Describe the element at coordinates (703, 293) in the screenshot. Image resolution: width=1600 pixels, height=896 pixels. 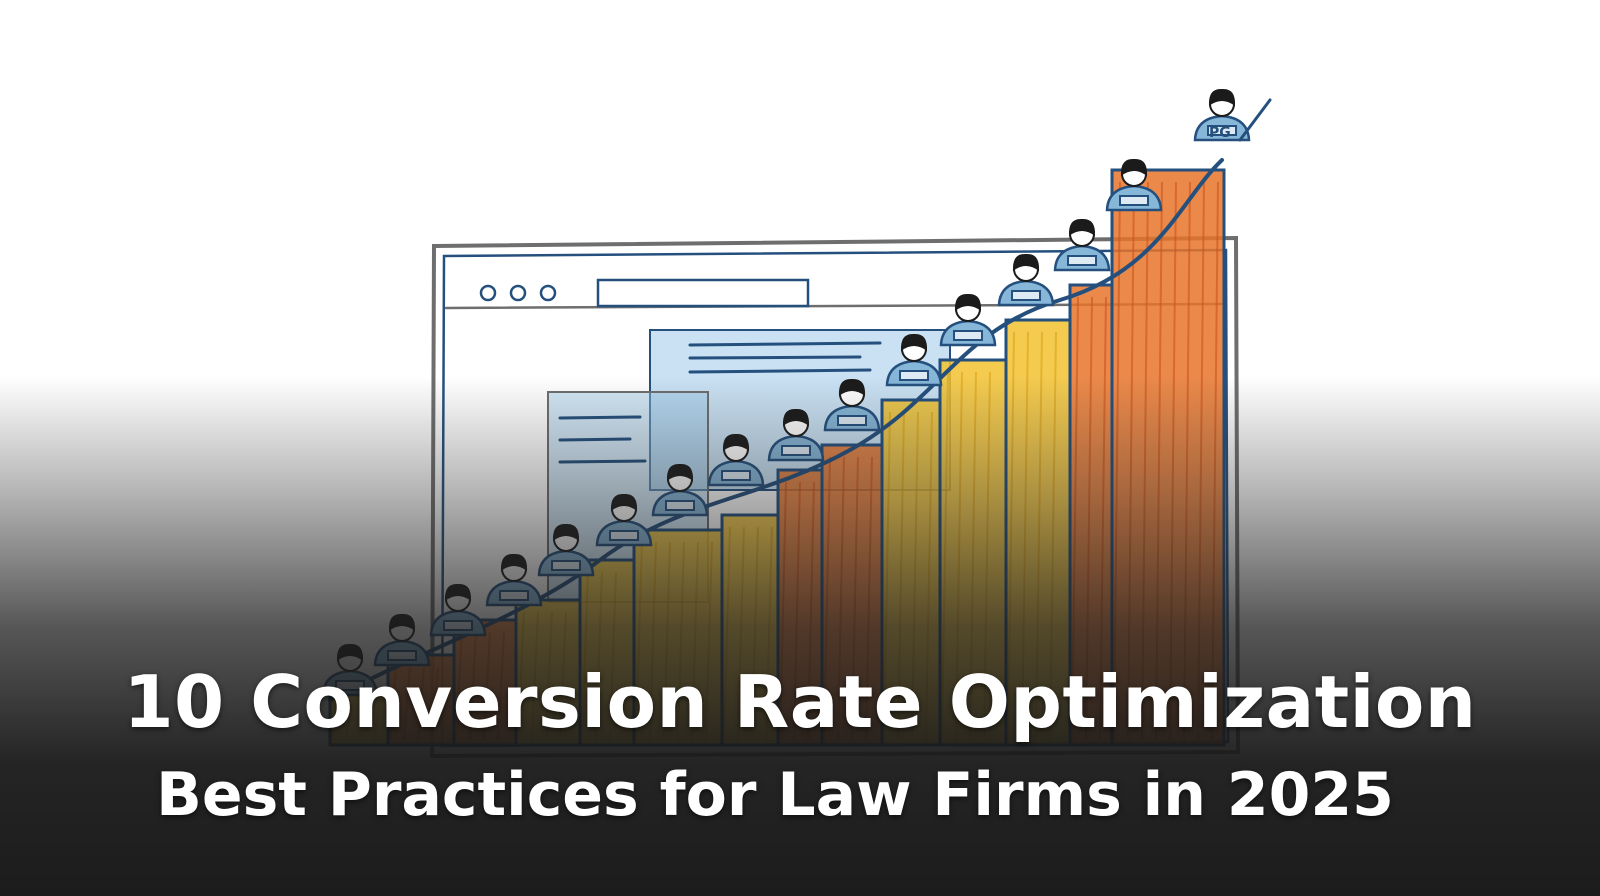
I see `address-bar` at that location.